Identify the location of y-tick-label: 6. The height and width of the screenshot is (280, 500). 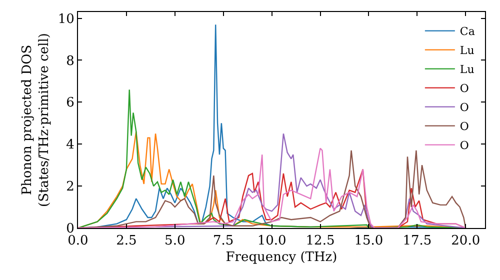
(70, 103).